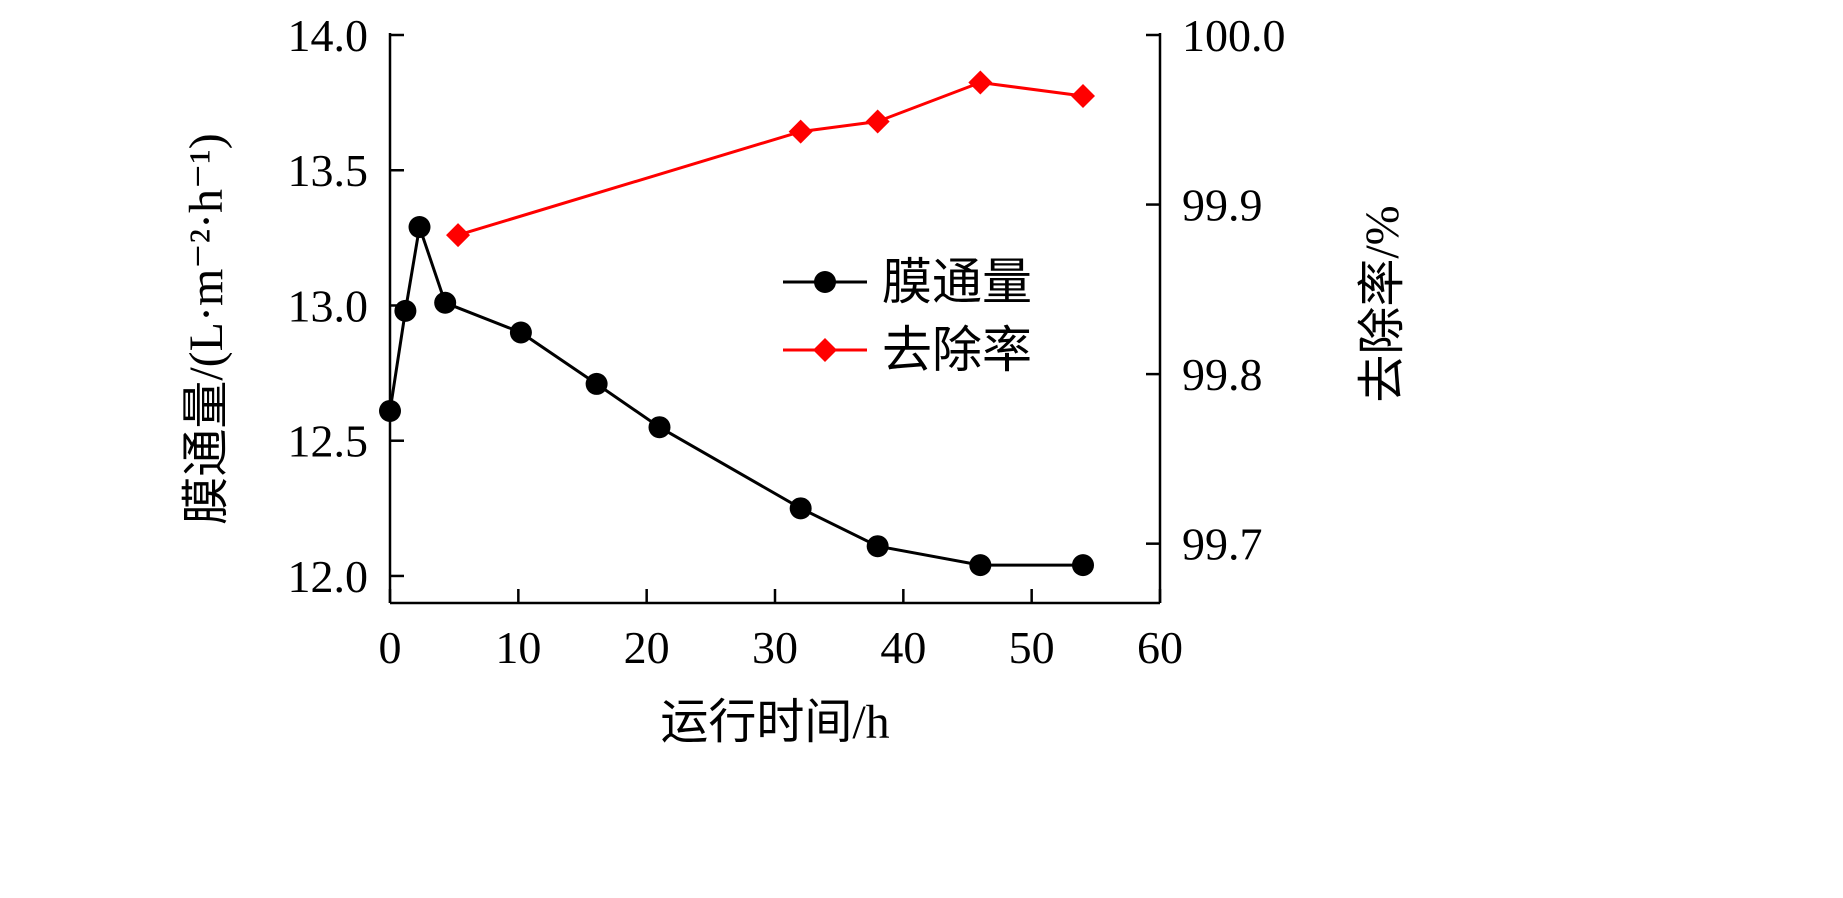 This screenshot has width=1843, height=898. Describe the element at coordinates (825, 282) in the screenshot. I see `legend-marker-membrane-flux` at that location.